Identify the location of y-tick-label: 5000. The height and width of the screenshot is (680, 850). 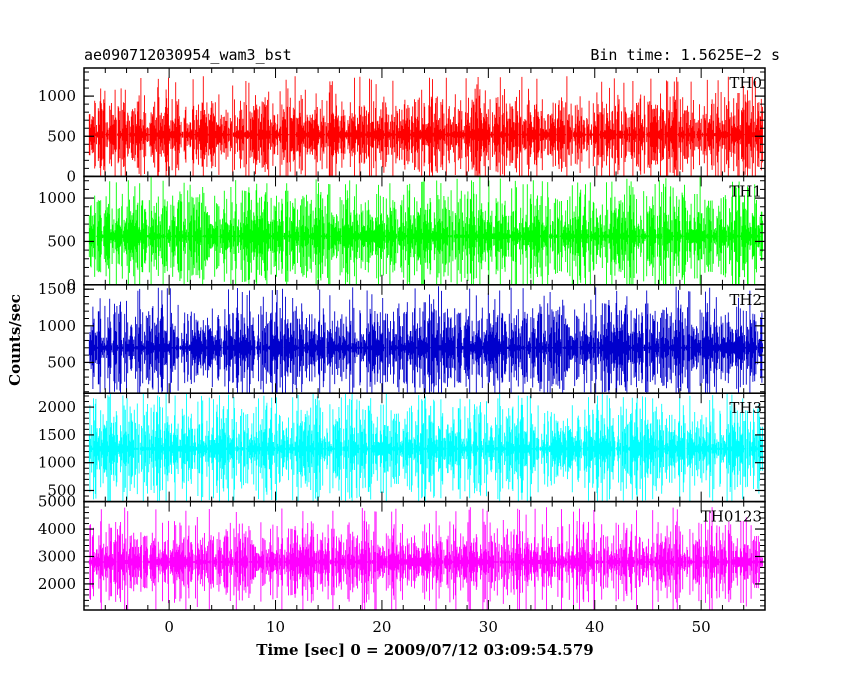
(57, 502).